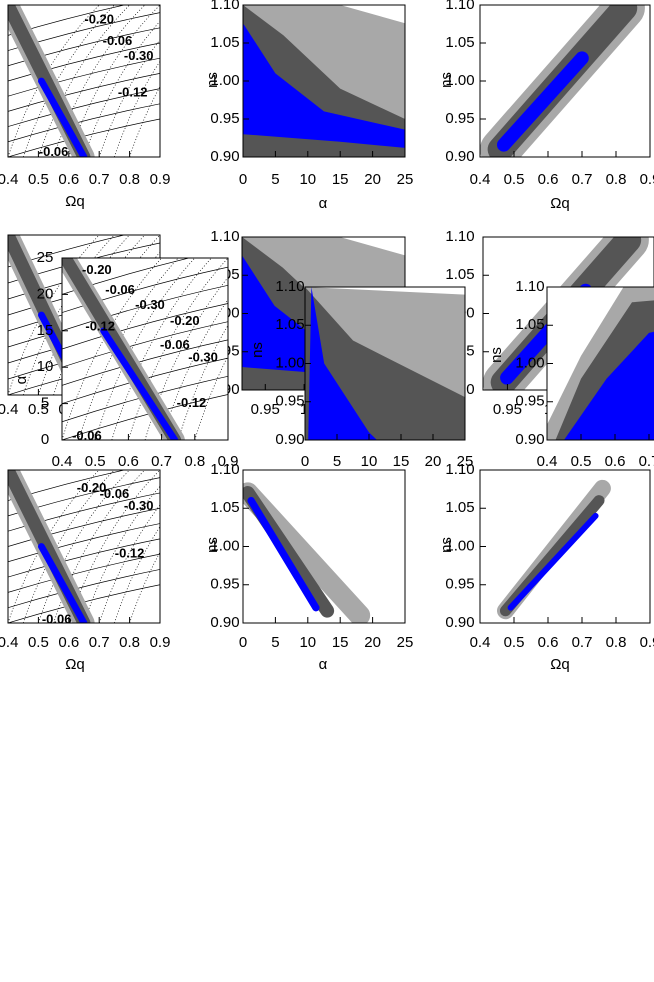 The width and height of the screenshot is (654, 982). I want to click on panel: 0 5 10 15 20 25 0.90 0.95 1.00 1.05 1.10 α ns, so click(308, 567).